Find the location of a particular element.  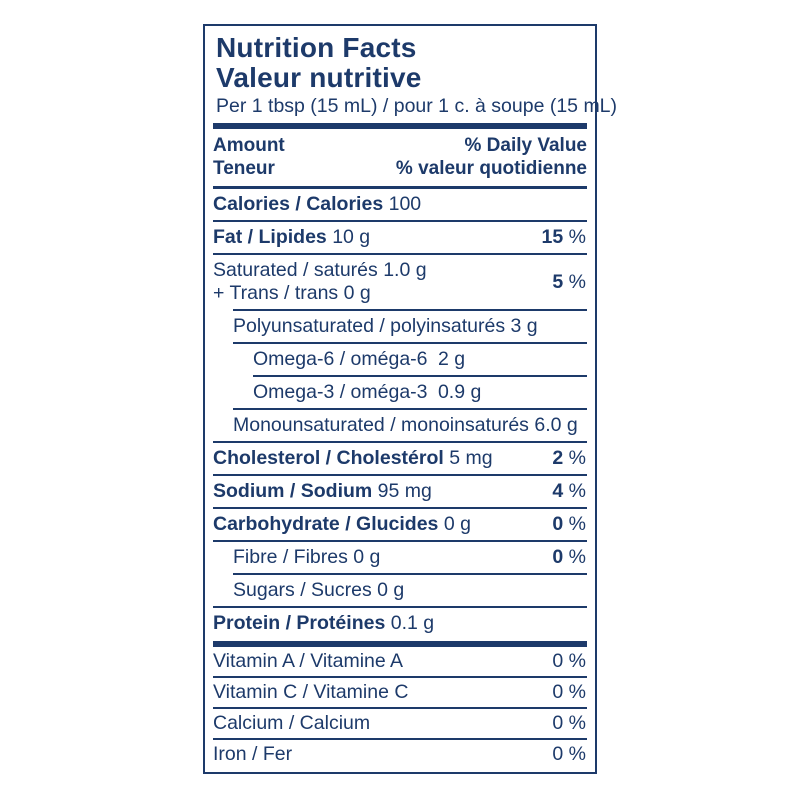

calcium-daily-value: 0 % is located at coordinates (569, 723).